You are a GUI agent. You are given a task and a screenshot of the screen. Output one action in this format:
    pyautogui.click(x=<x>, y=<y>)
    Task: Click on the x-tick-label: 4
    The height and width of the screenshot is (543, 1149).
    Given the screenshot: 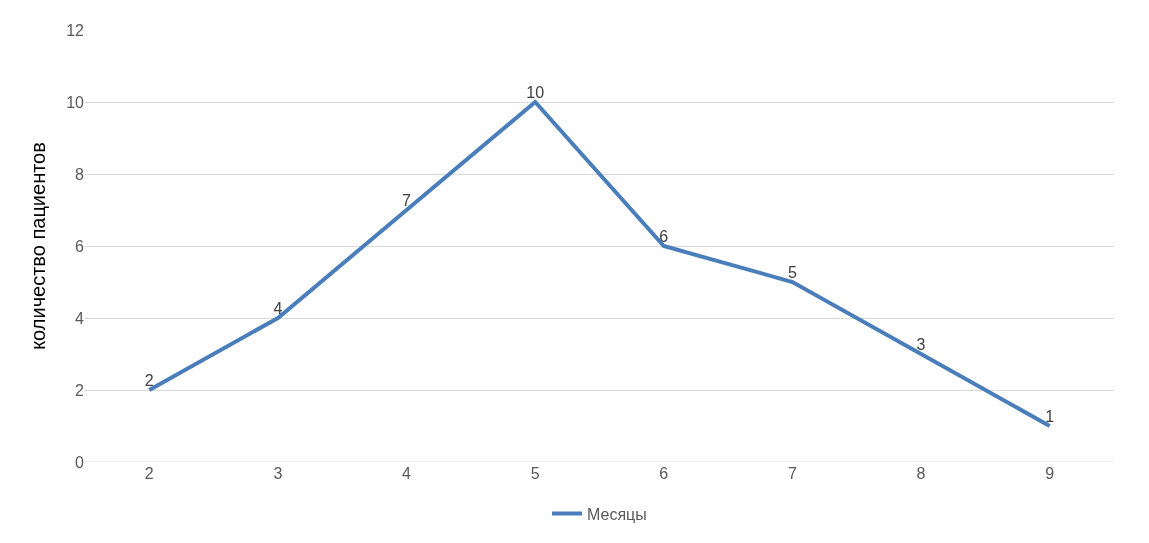 What is the action you would take?
    pyautogui.click(x=407, y=473)
    